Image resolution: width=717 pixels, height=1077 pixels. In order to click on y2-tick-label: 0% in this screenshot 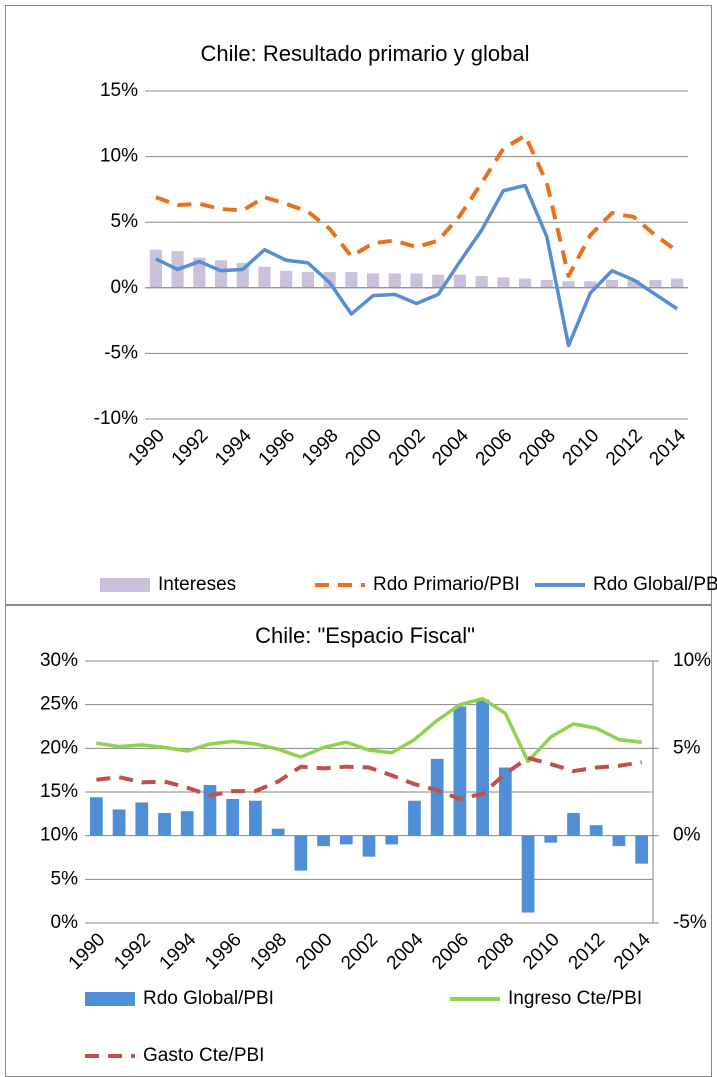, I will do `click(687, 835)`.